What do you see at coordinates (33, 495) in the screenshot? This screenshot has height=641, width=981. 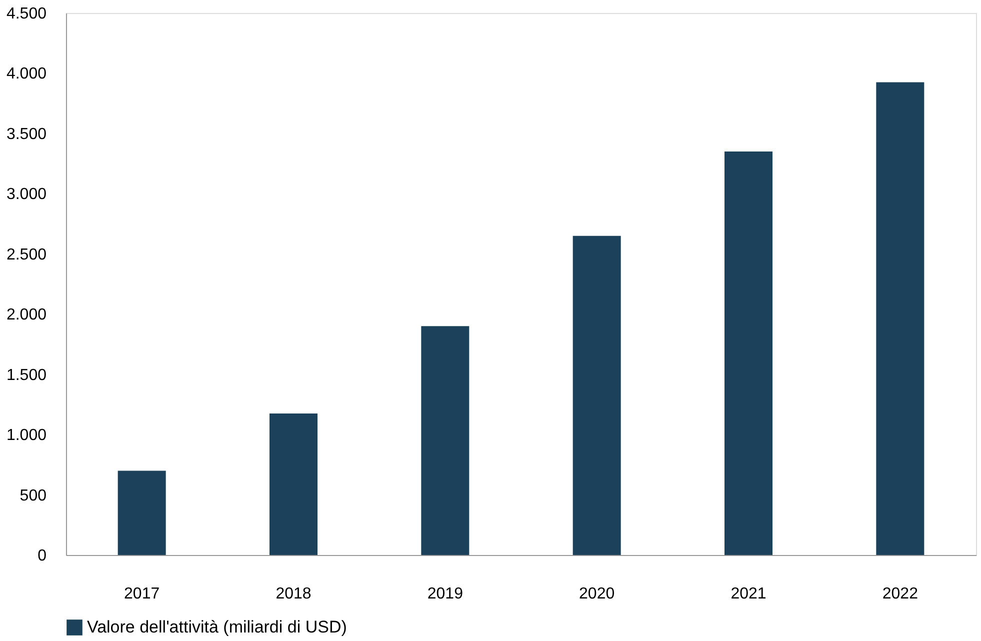 I see `y-tick-label: 500` at bounding box center [33, 495].